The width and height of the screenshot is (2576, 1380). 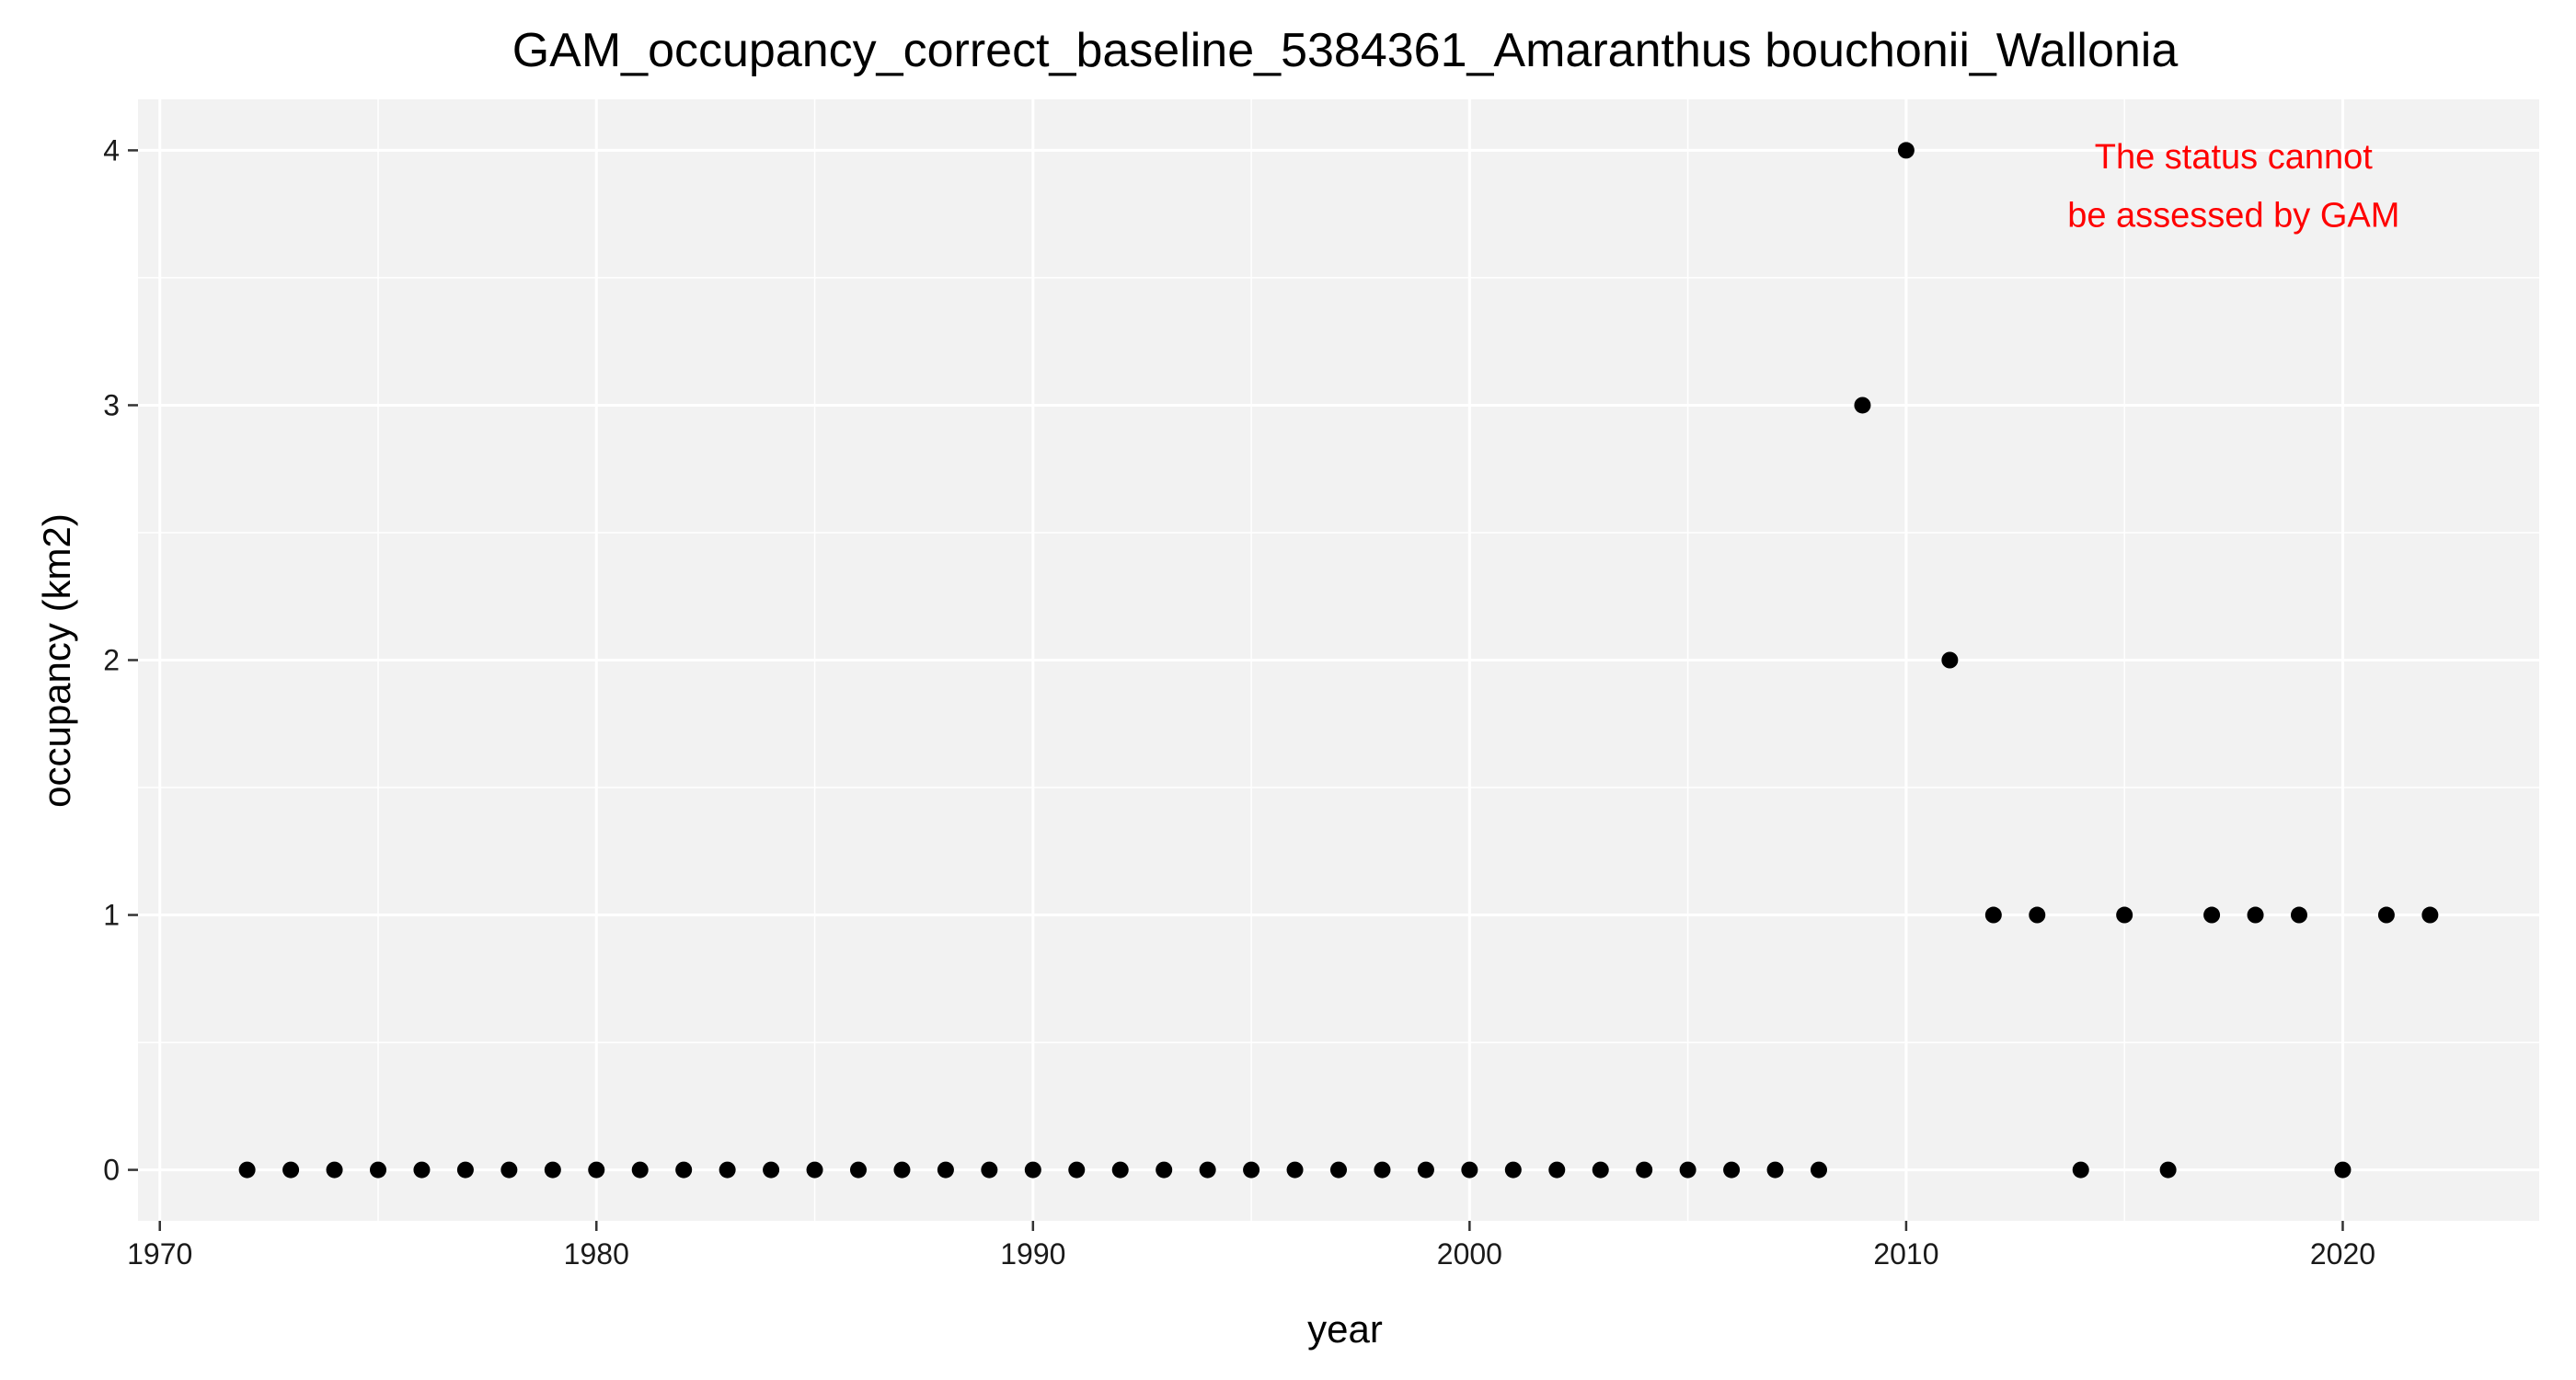 I want to click on y-tick-label: 0, so click(x=111, y=1170).